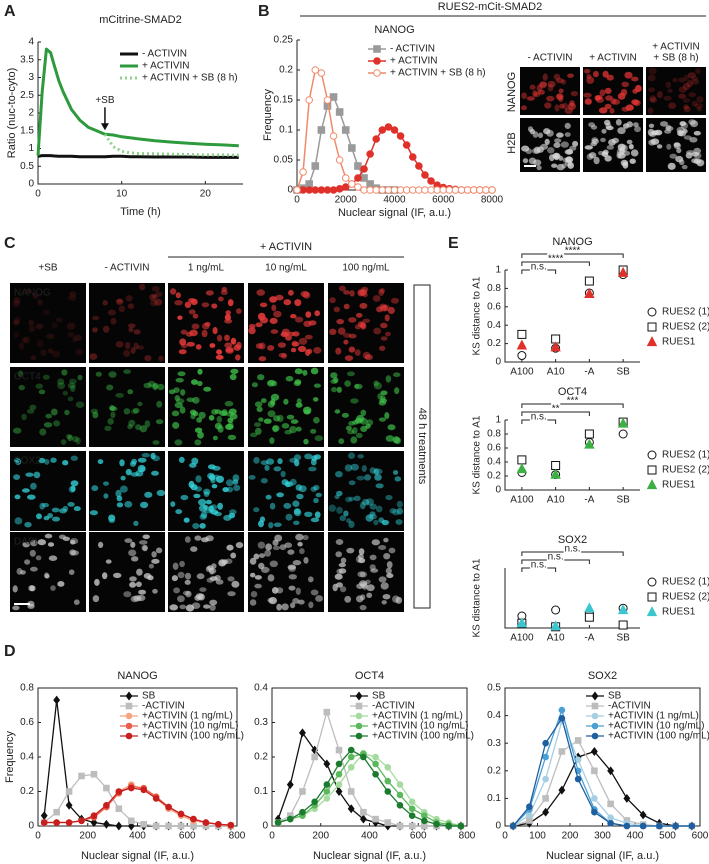  Describe the element at coordinates (572, 598) in the screenshot. I see `axis` at that location.